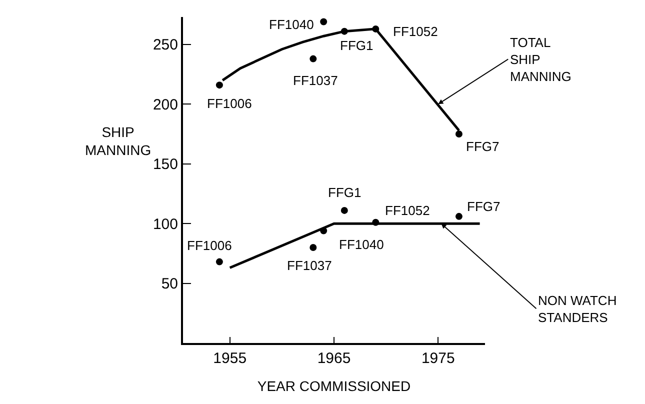 The height and width of the screenshot is (404, 645). What do you see at coordinates (541, 59) in the screenshot?
I see `annotation: TOTAL SHIP MANNING` at bounding box center [541, 59].